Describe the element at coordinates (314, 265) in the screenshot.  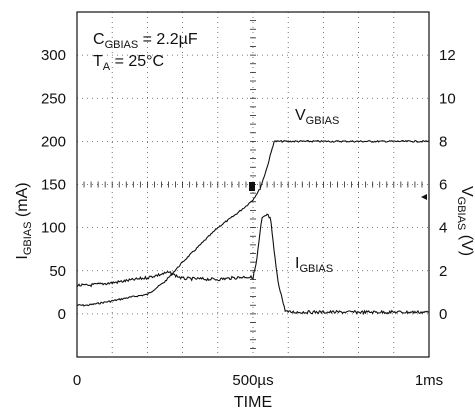
I see `series-label-igbias: IGBIAS` at that location.